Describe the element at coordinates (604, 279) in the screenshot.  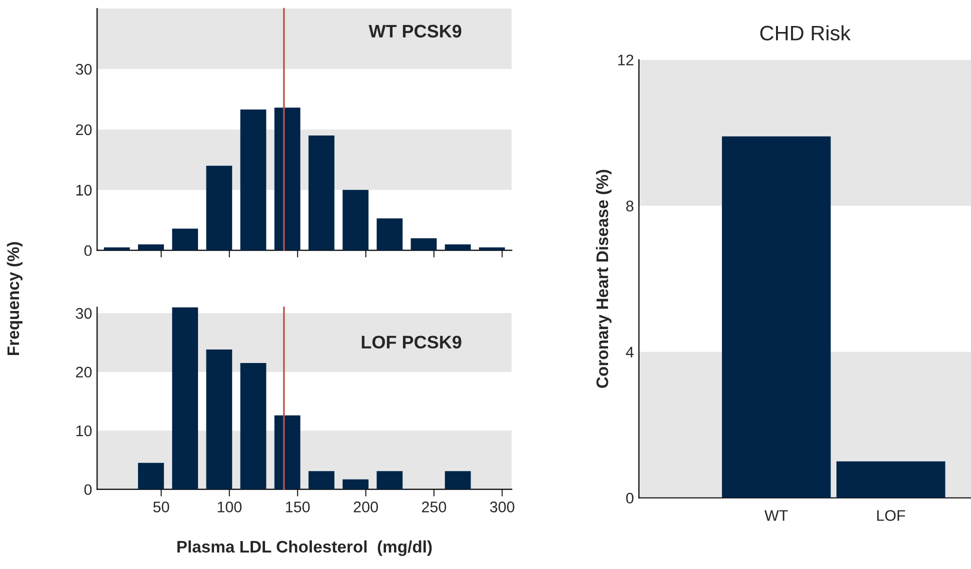
I see `y-axis-title: Coronary Heart Disease (%)` at that location.